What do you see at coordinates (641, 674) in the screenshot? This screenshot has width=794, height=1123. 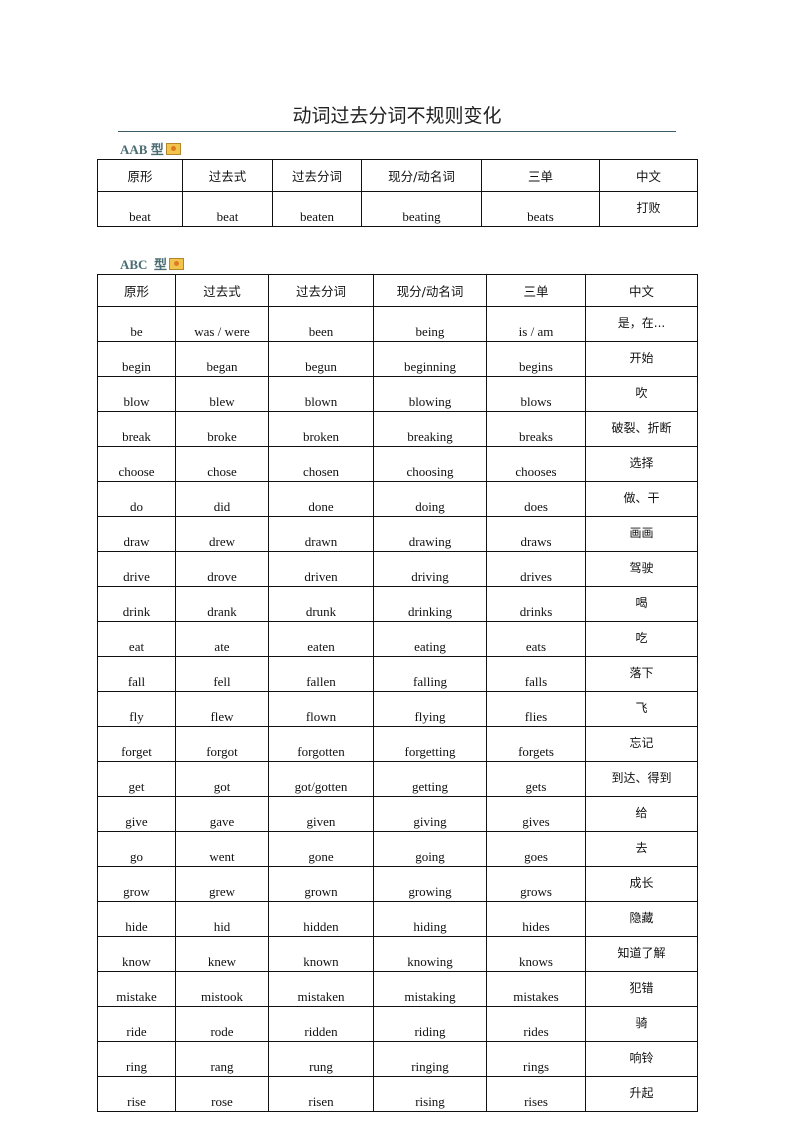 I see `table-cell: 落下` at bounding box center [641, 674].